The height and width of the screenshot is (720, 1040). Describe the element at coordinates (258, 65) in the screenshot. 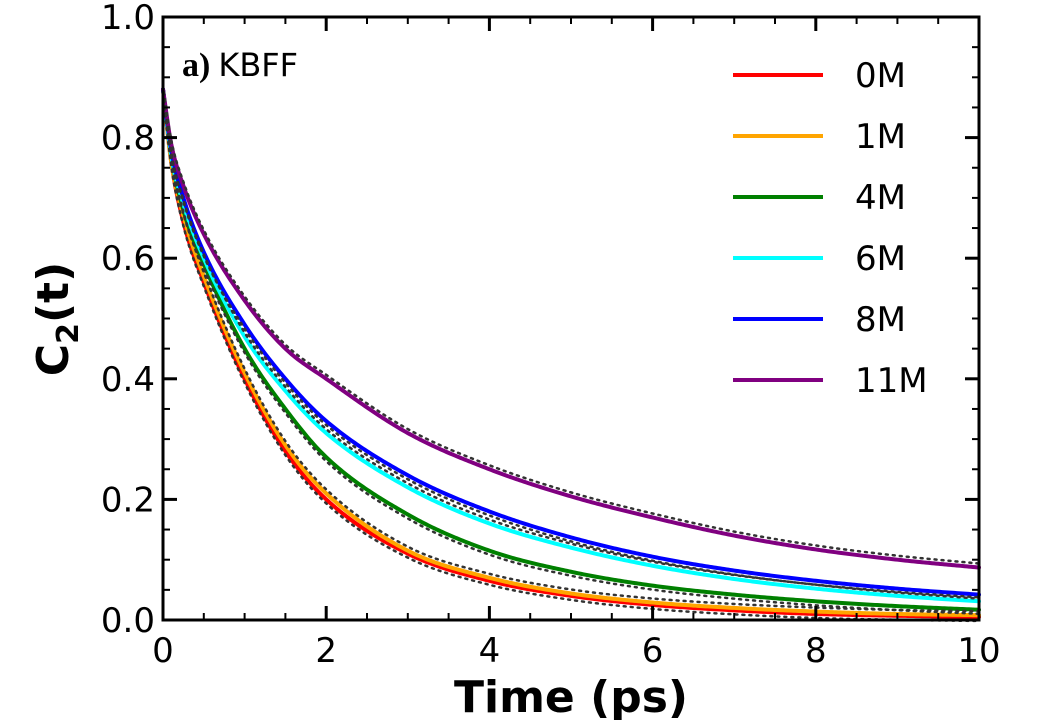

I see `panel-label-name: KBFF` at that location.